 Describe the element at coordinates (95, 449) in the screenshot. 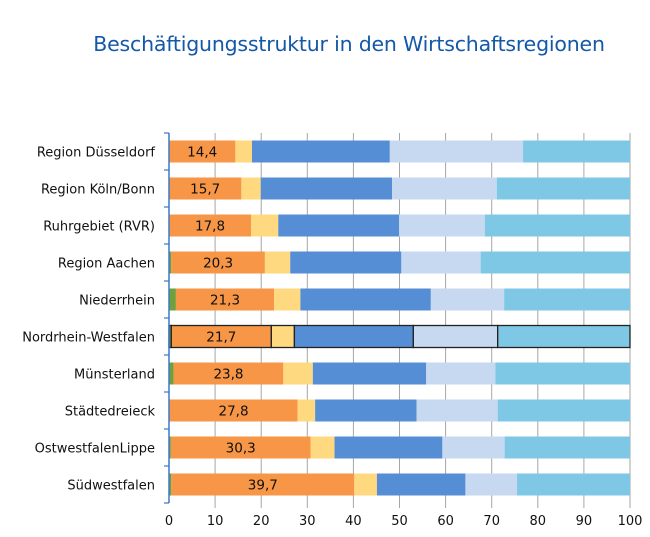

I see `category-label: OstwestfalenLippe` at that location.